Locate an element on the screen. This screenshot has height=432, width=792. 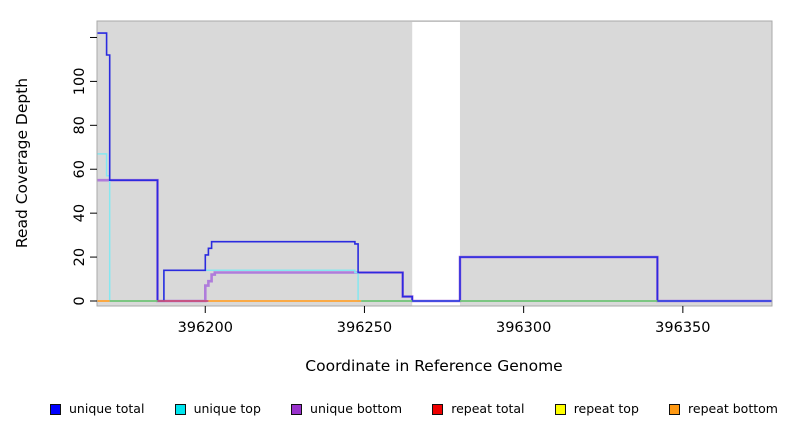
legend-item-label: unique bottom is located at coordinates (356, 408).